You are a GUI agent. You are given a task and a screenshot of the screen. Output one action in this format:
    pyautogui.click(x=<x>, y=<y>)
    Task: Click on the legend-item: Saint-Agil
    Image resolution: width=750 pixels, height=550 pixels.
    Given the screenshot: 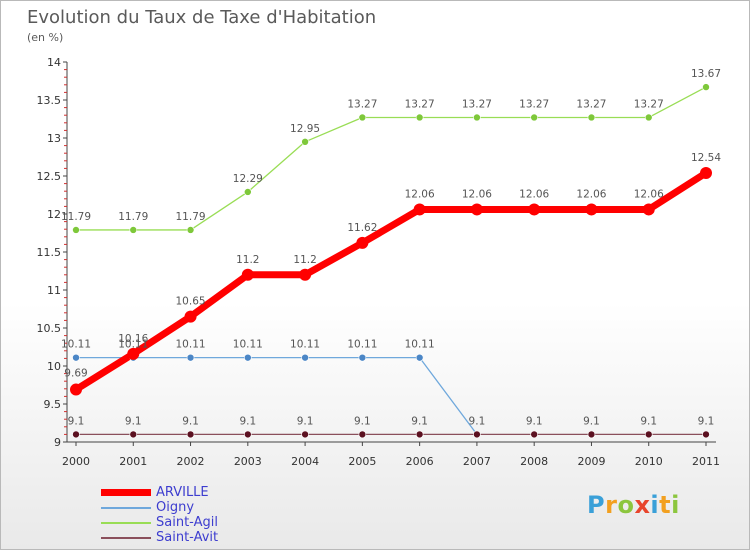 What is the action you would take?
    pyautogui.click(x=159, y=522)
    